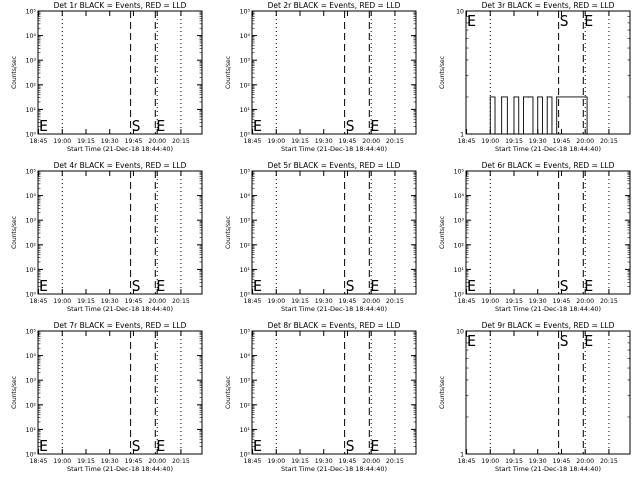 This screenshot has width=640, height=480. What do you see at coordinates (334, 5) in the screenshot?
I see `panel-title: Det 2r BLACK = Events, RED = LLD` at bounding box center [334, 5].